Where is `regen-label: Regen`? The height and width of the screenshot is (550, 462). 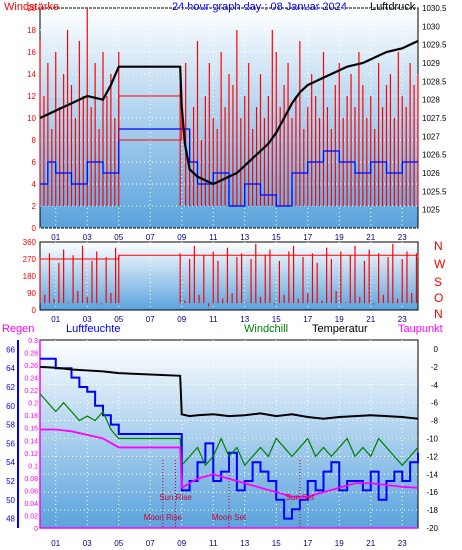
regen-label: Regen is located at coordinates (18, 329).